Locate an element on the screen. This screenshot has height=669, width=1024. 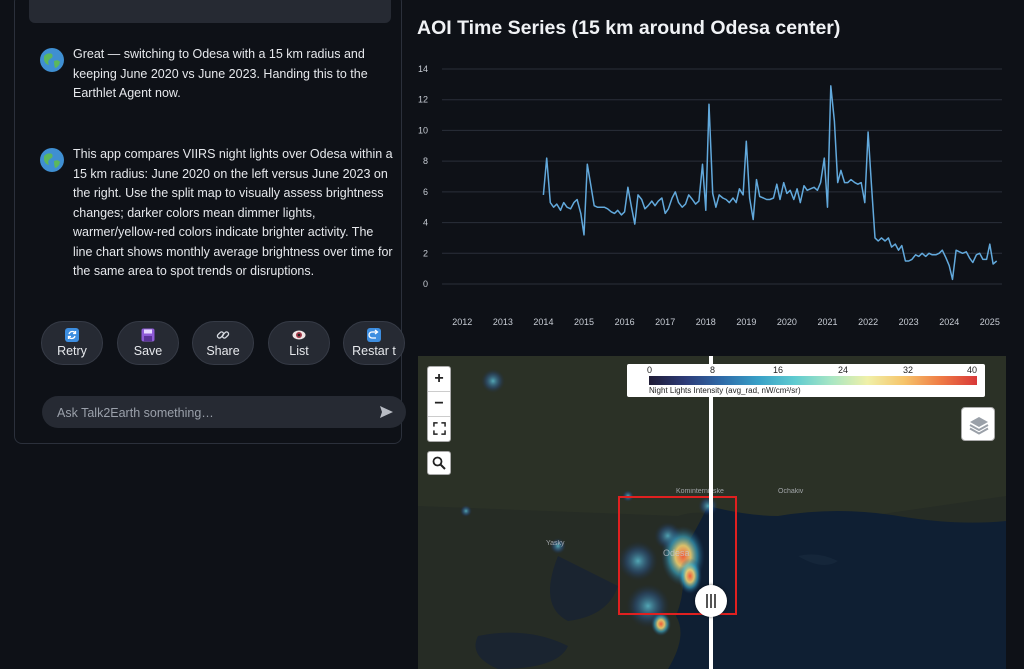
save-button: Save is located at coordinates (148, 343).